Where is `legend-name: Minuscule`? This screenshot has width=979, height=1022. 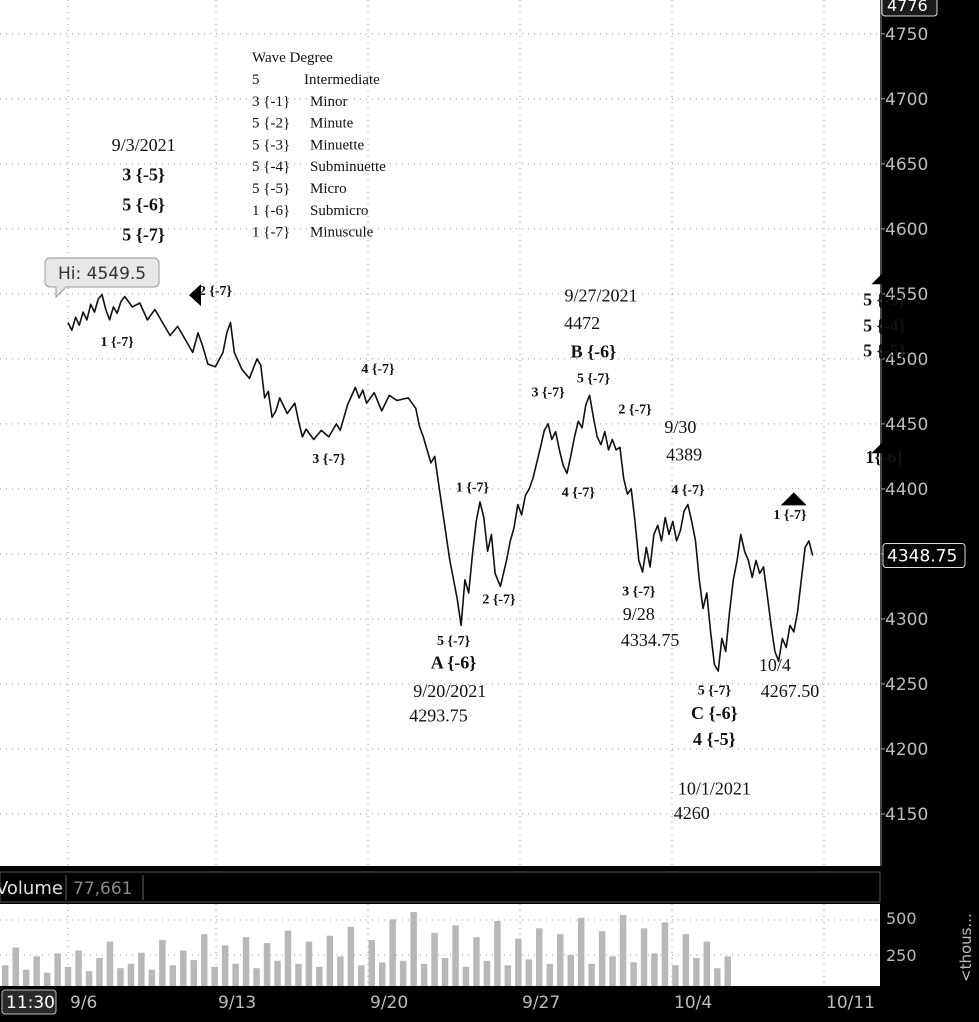
legend-name: Minuscule is located at coordinates (342, 233).